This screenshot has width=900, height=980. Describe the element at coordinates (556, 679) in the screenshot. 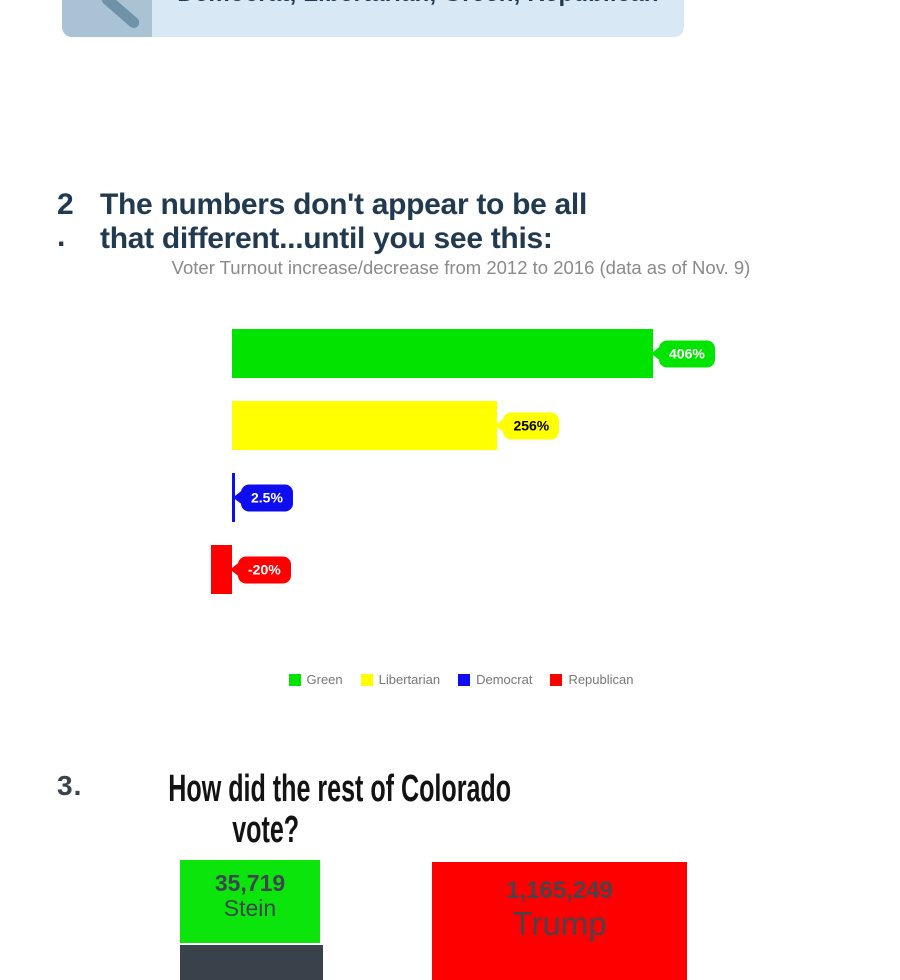

I see `legend-swatch-republican` at that location.